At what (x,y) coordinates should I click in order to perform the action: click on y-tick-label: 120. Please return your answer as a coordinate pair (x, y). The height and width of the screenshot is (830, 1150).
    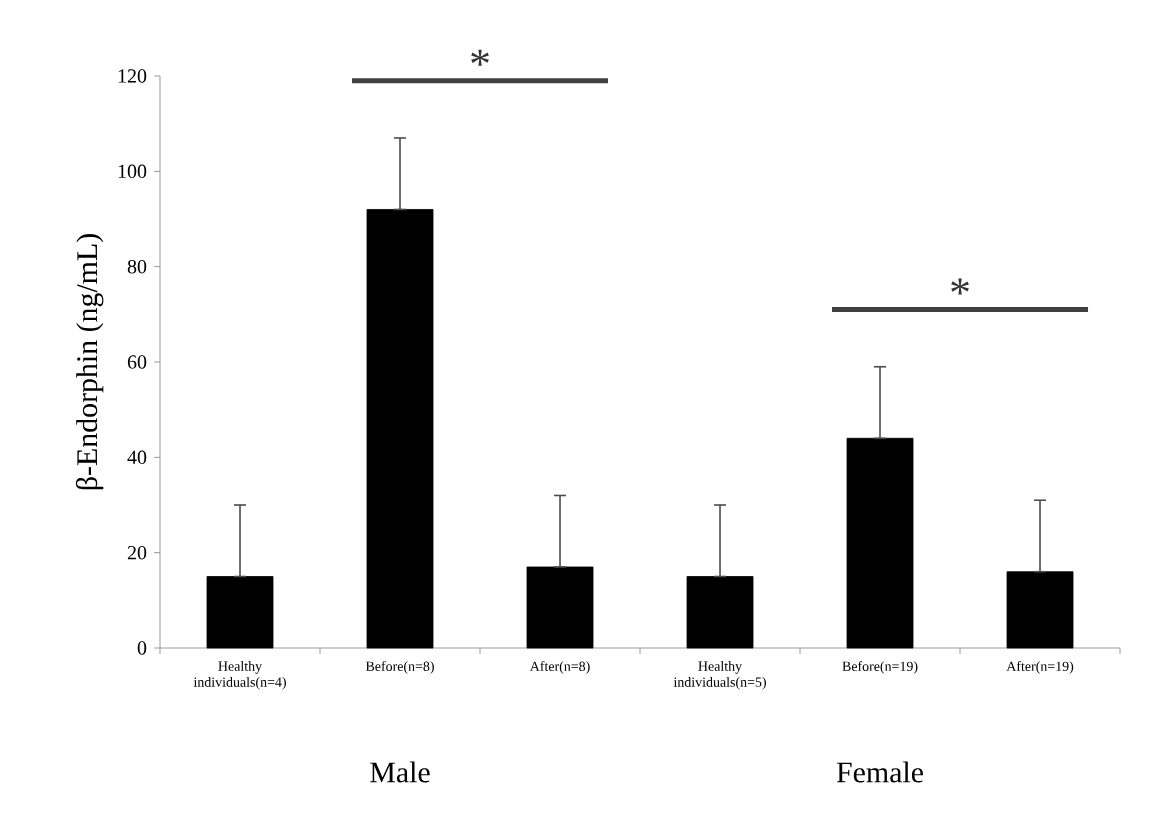
    Looking at the image, I should click on (132, 76).